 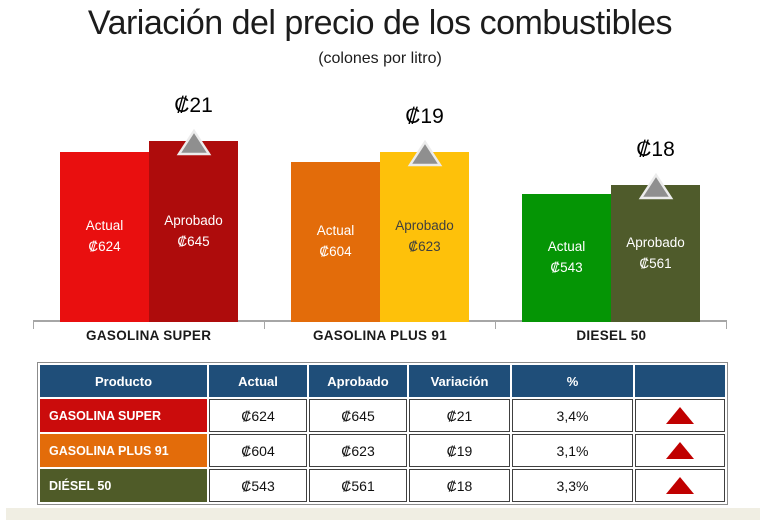 I want to click on bar-group: Actual ₡604 ₡19 Aprobado ₡623, so click(x=380, y=205).